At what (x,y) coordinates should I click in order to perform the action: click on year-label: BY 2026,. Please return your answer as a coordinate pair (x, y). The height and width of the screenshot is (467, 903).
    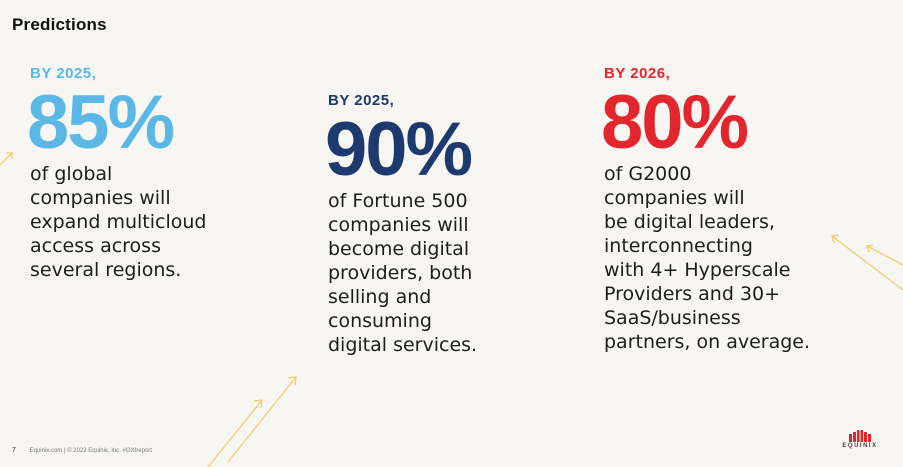
    Looking at the image, I should click on (637, 73).